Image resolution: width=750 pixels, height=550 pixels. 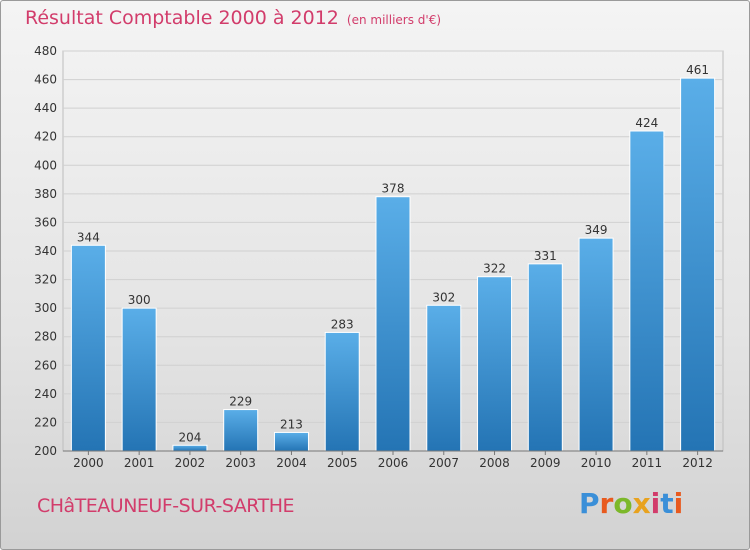 What do you see at coordinates (494, 269) in the screenshot?
I see `bar-value-label: 322` at bounding box center [494, 269].